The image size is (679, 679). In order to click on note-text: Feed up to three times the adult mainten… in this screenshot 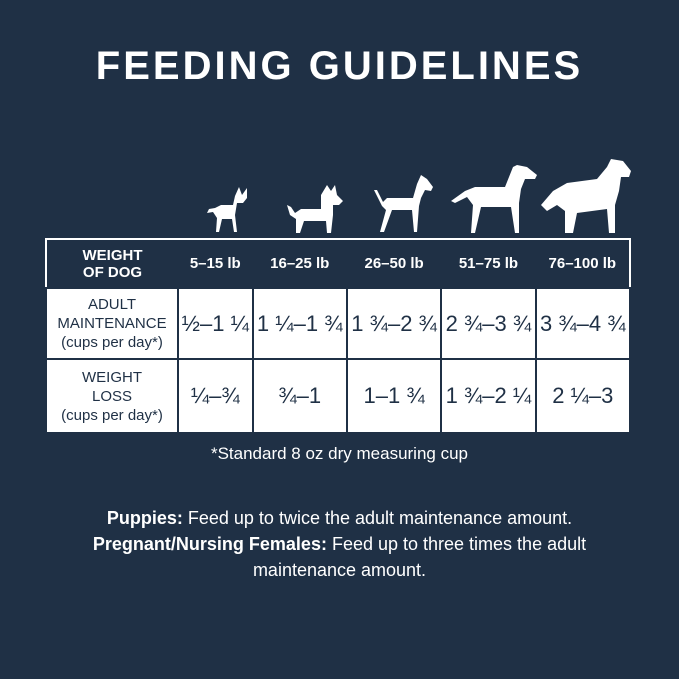, I will do `click(419, 557)`.